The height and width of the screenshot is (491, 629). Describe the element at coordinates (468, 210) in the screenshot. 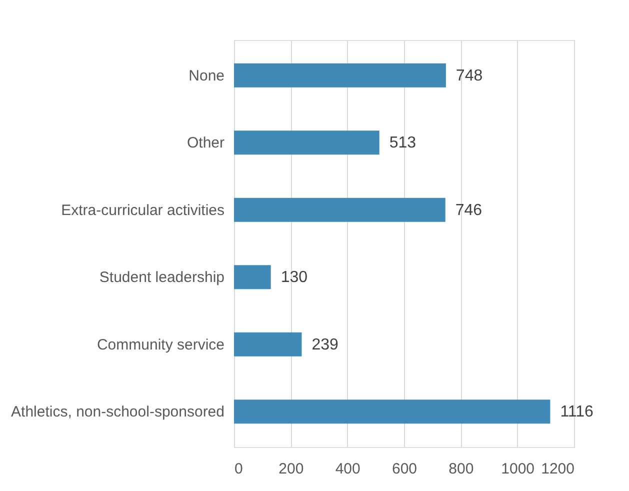

I see `data-label: 746` at that location.